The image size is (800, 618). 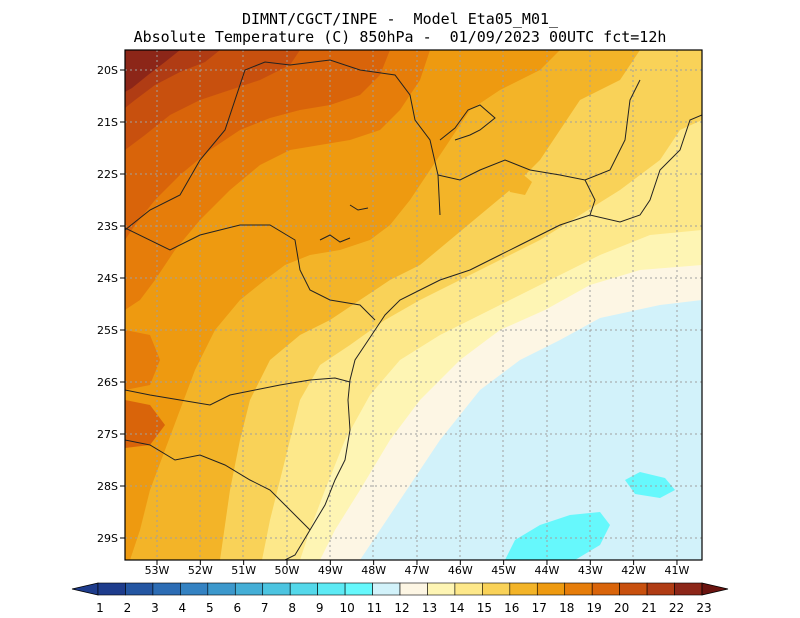 What do you see at coordinates (346, 608) in the screenshot?
I see `colorbar-label-10: 10` at bounding box center [346, 608].